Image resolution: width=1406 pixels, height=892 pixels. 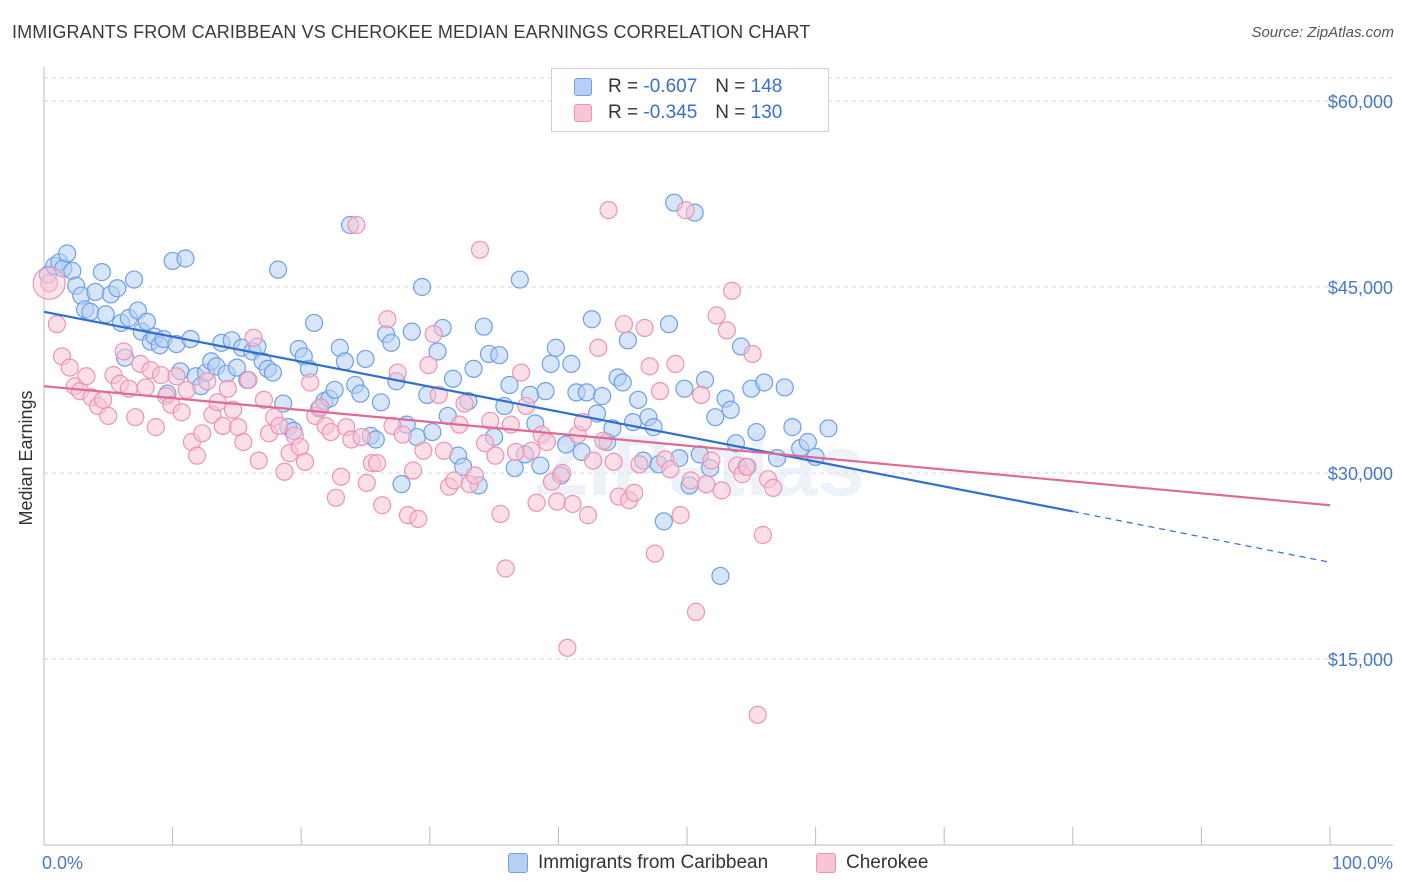 What do you see at coordinates (687, 446) in the screenshot?
I see `cherokee-trend-line` at bounding box center [687, 446].